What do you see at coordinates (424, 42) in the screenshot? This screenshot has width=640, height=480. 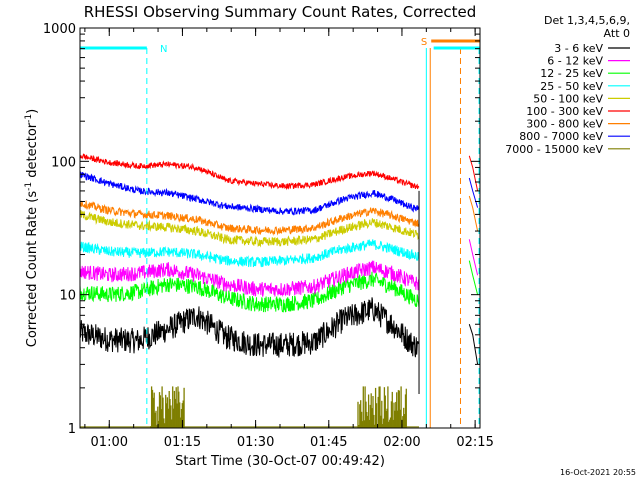 I see `flag-label-s: S` at bounding box center [424, 42].